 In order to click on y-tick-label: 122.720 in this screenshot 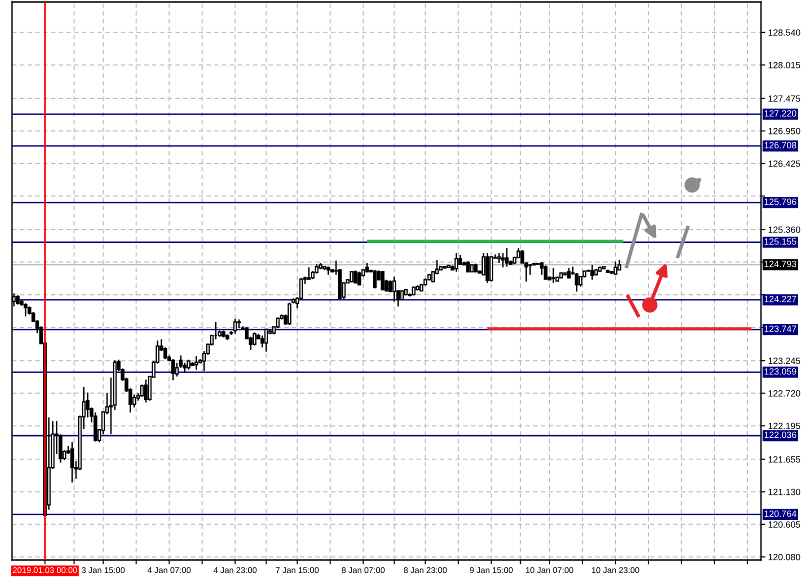, I will do `click(784, 393)`.